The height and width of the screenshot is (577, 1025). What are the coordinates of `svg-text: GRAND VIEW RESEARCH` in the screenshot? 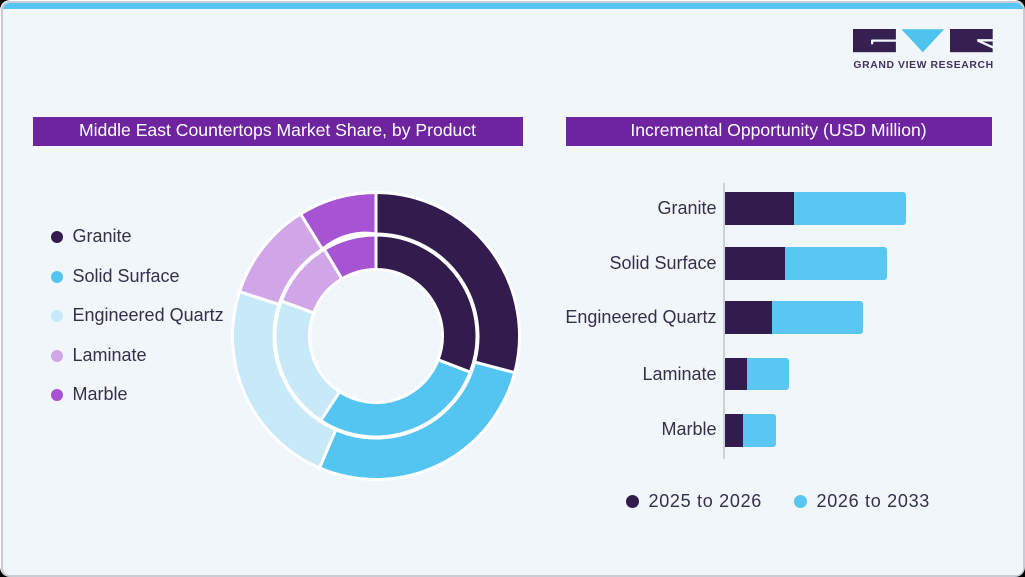 It's located at (923, 64).